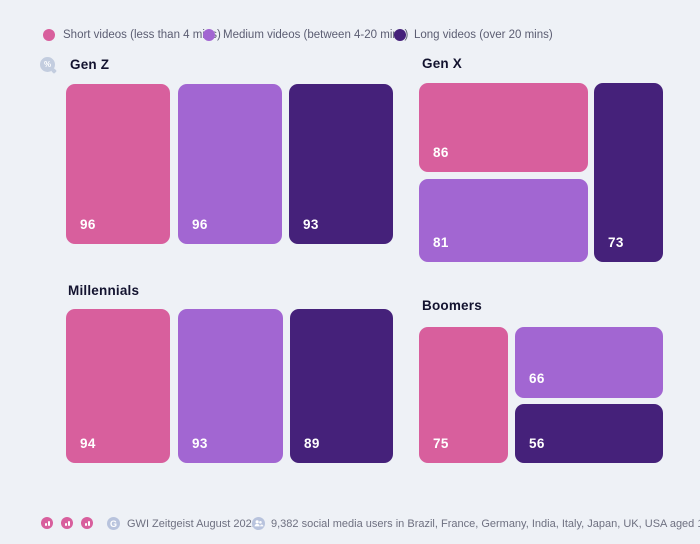  I want to click on legend-item-short: Short videos (less than 4 mins), so click(132, 34).